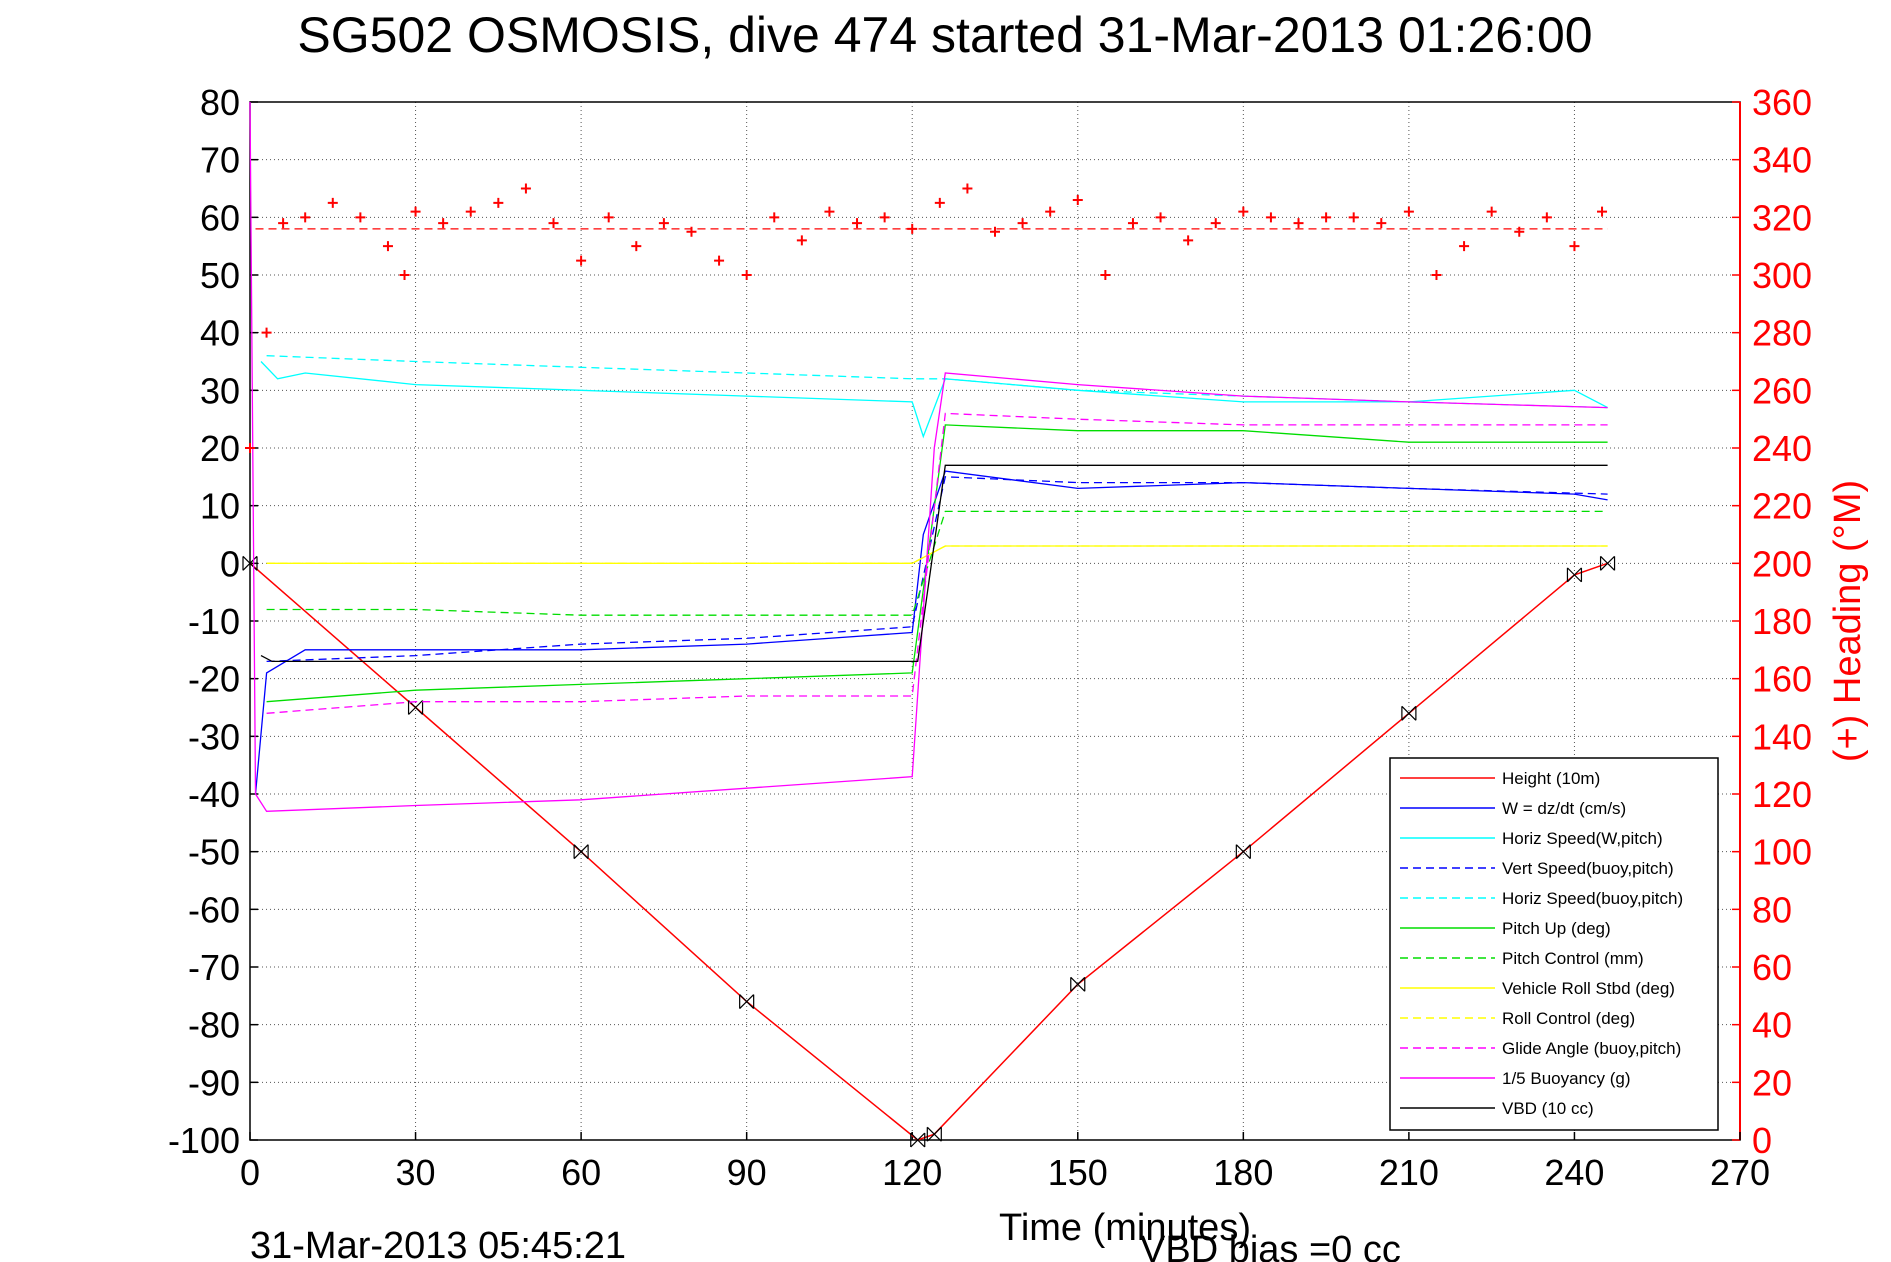 This screenshot has height=1262, width=1891. Describe the element at coordinates (250, 1172) in the screenshot. I see `x-tick-label: 0` at that location.